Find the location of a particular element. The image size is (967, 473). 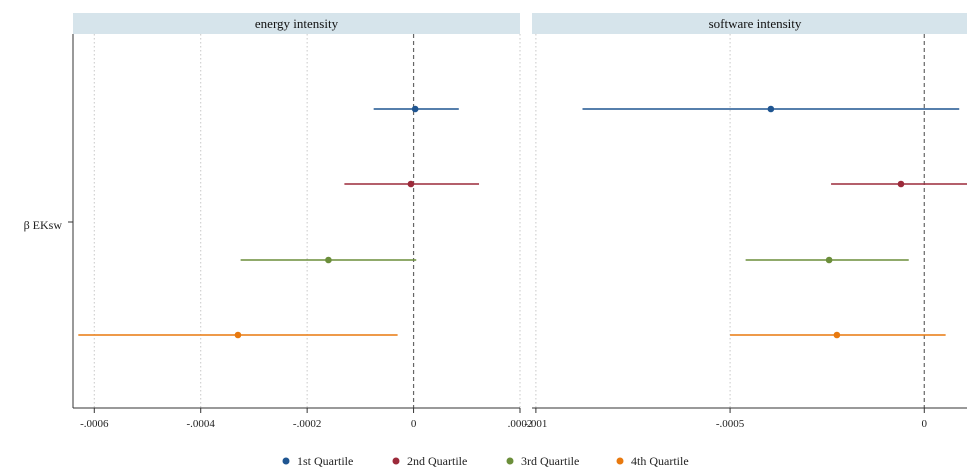

legend-label: 2nd Quartile is located at coordinates (437, 461).